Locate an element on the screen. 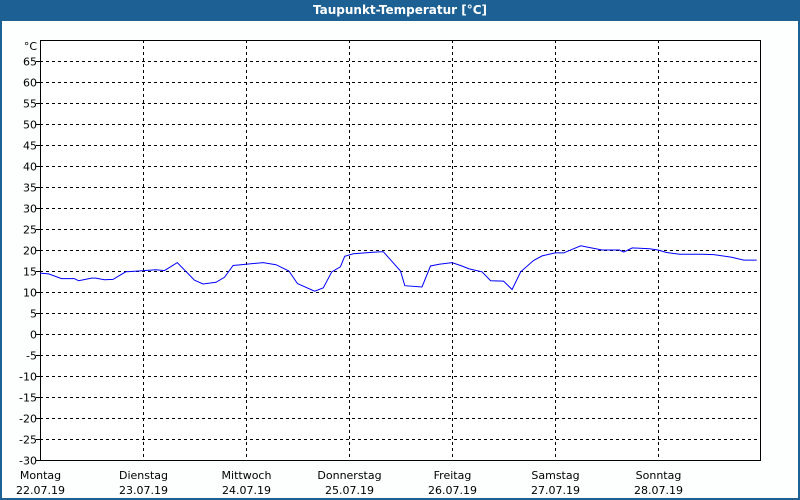 Image resolution: width=800 pixels, height=500 pixels. y-tick-label: 60 is located at coordinates (30, 83).